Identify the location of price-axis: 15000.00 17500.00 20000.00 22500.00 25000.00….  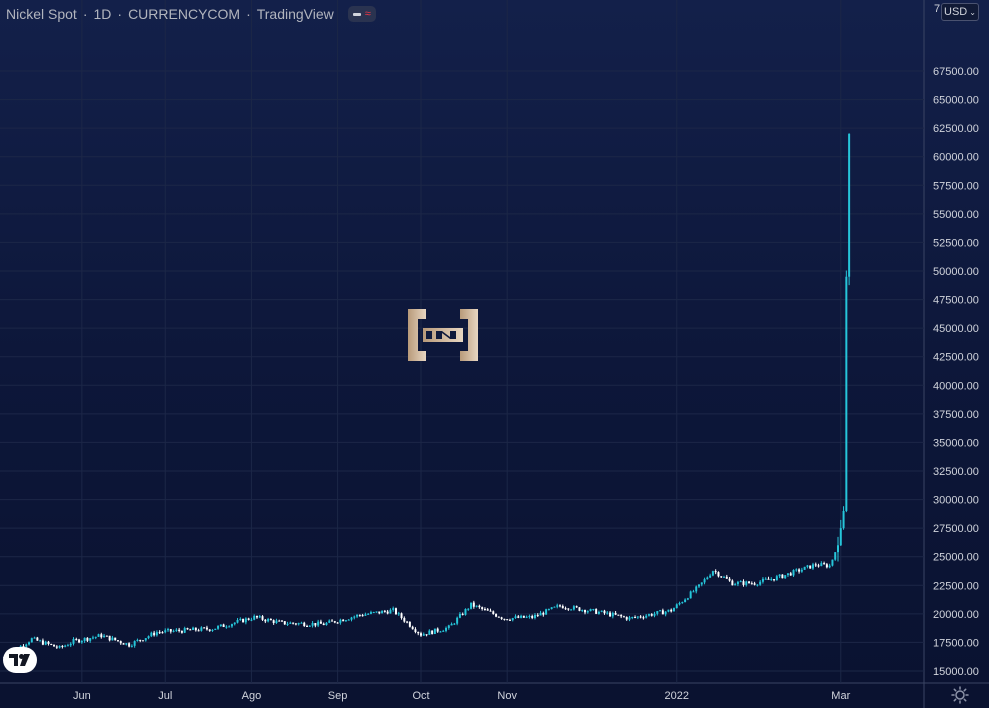
(956, 372).